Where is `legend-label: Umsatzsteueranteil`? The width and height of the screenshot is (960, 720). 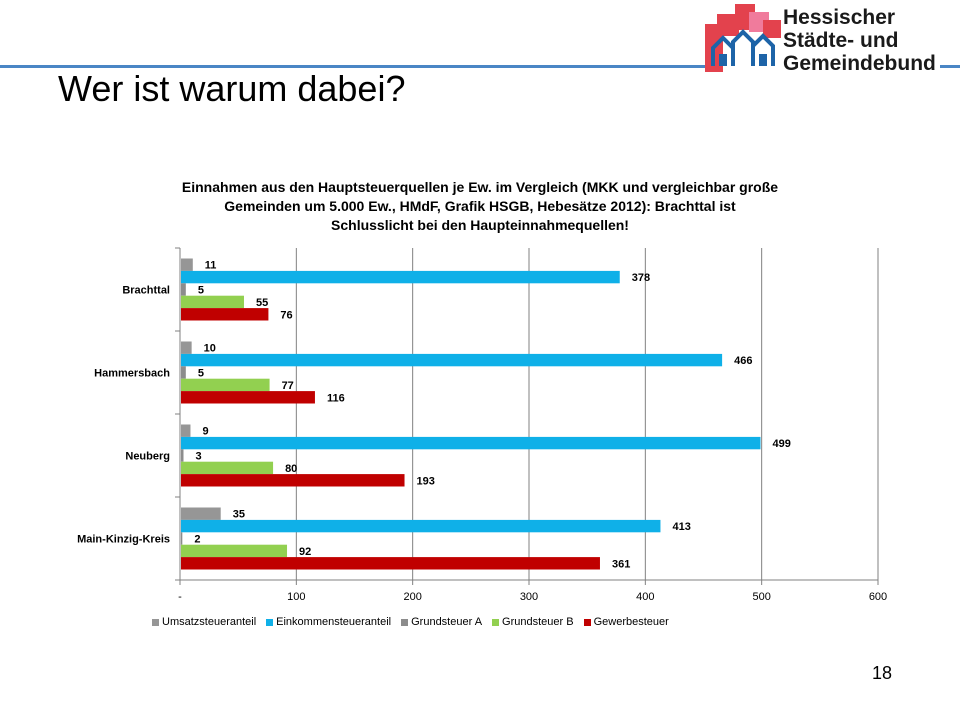 legend-label: Umsatzsteueranteil is located at coordinates (209, 622).